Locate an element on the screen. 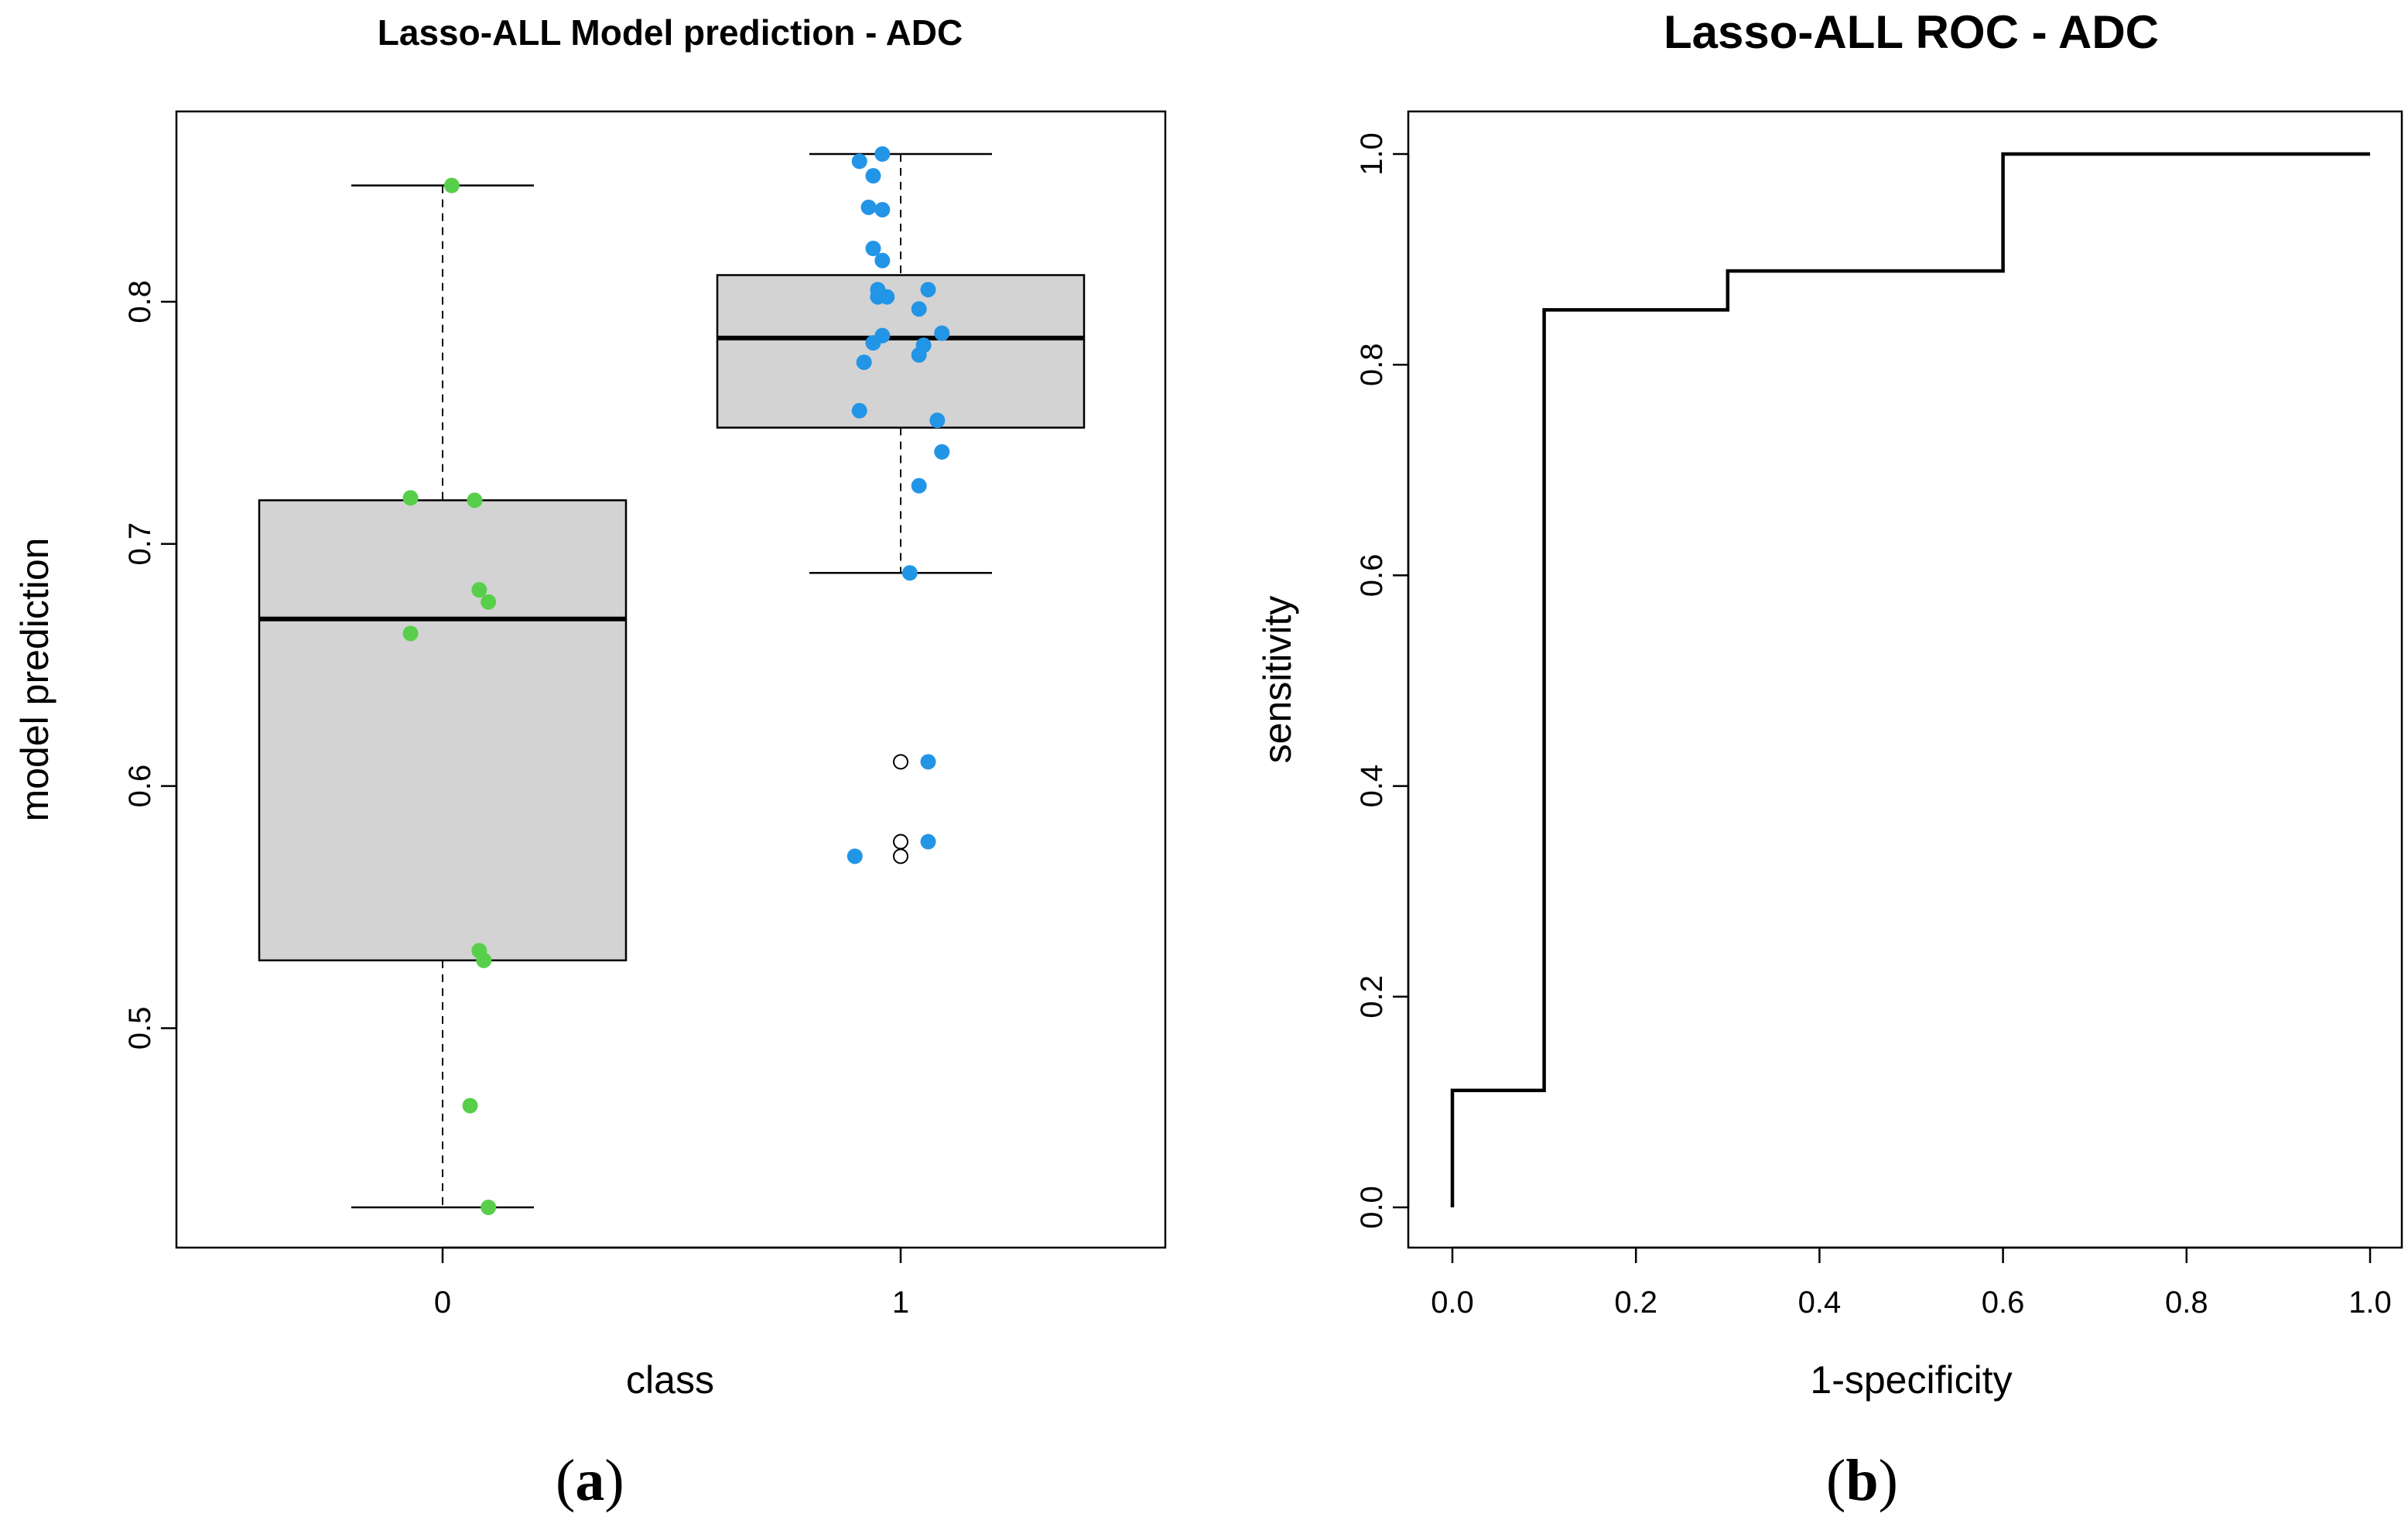 The image size is (2408, 1527). y-tick-label: 0.2 is located at coordinates (1372, 997).